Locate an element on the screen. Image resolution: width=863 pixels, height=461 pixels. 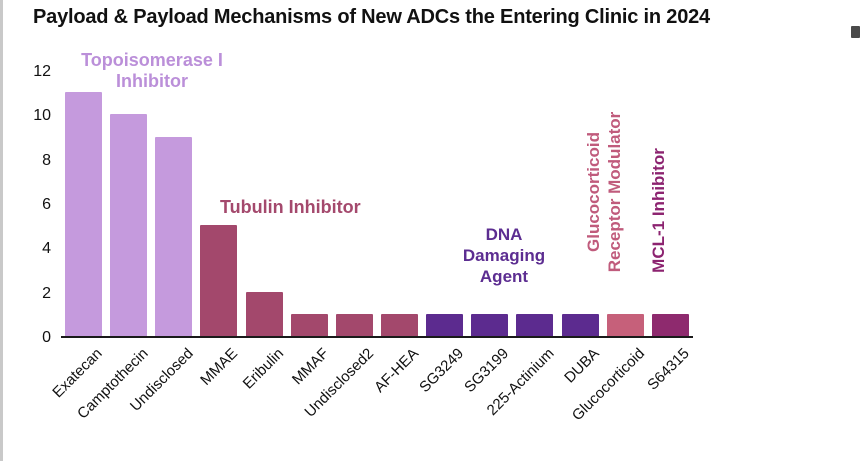
x-tick-label: DUBA is located at coordinates (582, 366).